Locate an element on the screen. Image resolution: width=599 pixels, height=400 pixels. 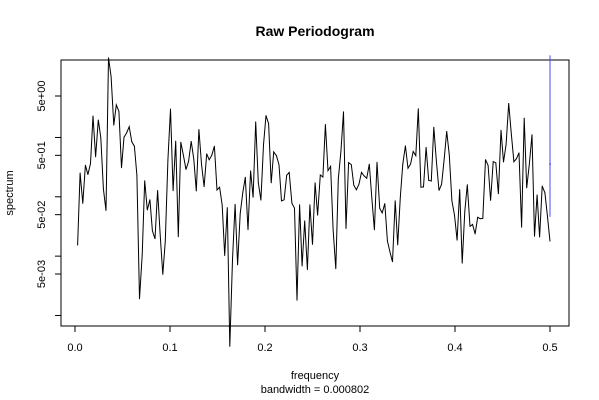
bandwidth-label: bandwidth = 0.000802 is located at coordinates (315, 390).